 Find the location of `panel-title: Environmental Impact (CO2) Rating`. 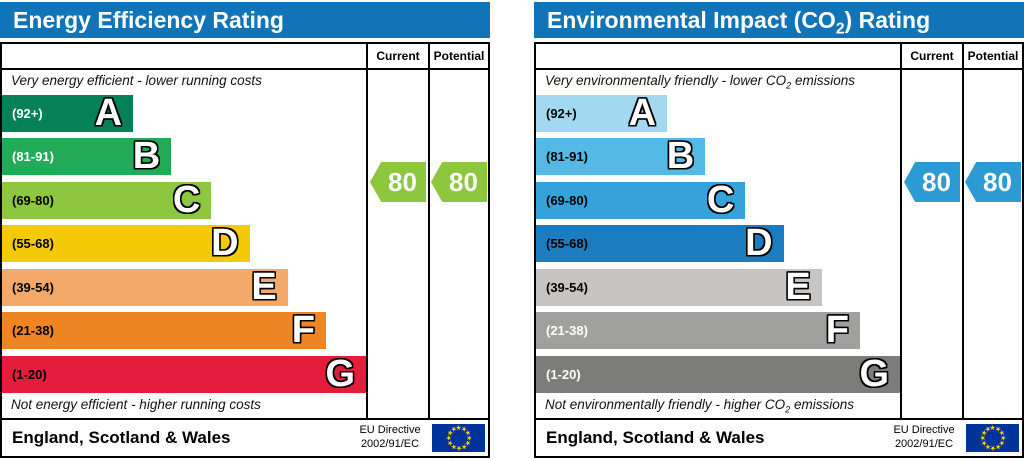

panel-title: Environmental Impact (CO2) Rating is located at coordinates (739, 22).